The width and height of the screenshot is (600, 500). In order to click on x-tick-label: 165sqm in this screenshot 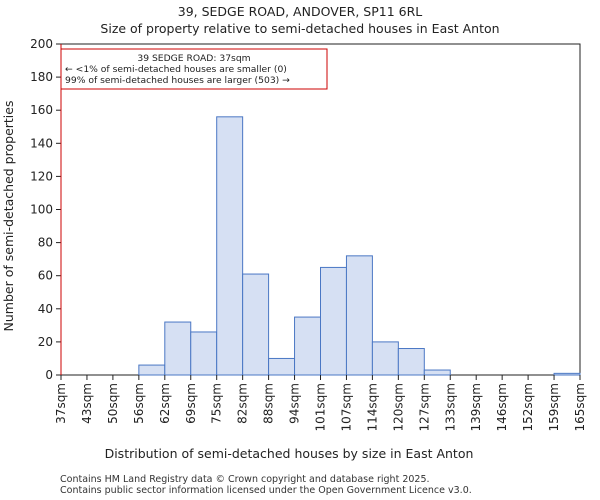, I will do `click(580, 407)`.